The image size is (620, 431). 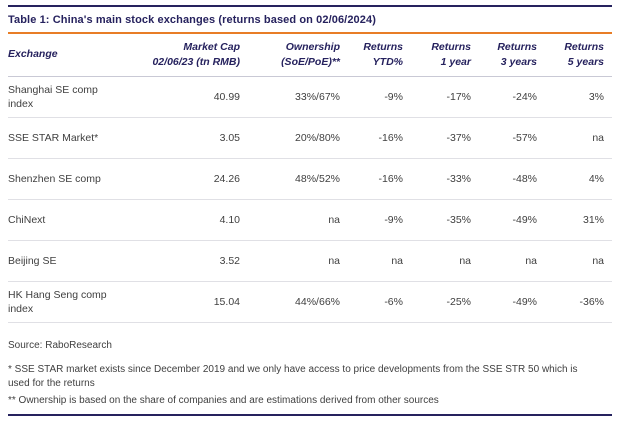 I want to click on column-header-returns-ytd: Returns YTD%, so click(x=371, y=55).